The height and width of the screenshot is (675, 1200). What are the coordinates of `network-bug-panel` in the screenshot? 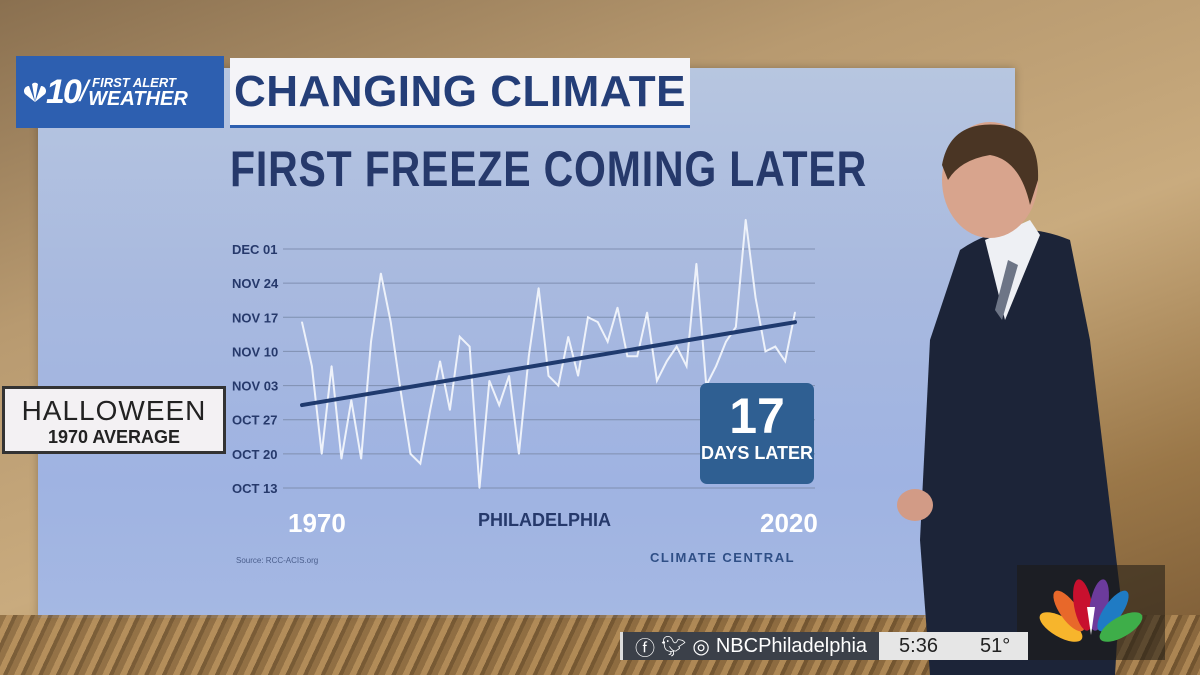 It's located at (1091, 612).